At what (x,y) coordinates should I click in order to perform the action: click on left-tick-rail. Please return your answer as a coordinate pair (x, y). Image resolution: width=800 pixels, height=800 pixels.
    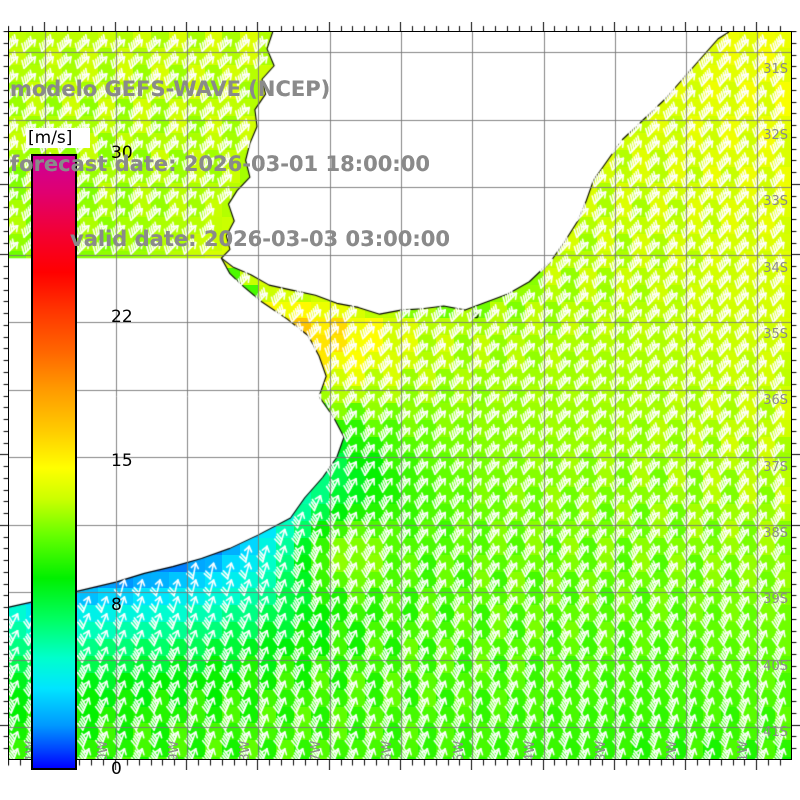
    Looking at the image, I should click on (4, 395).